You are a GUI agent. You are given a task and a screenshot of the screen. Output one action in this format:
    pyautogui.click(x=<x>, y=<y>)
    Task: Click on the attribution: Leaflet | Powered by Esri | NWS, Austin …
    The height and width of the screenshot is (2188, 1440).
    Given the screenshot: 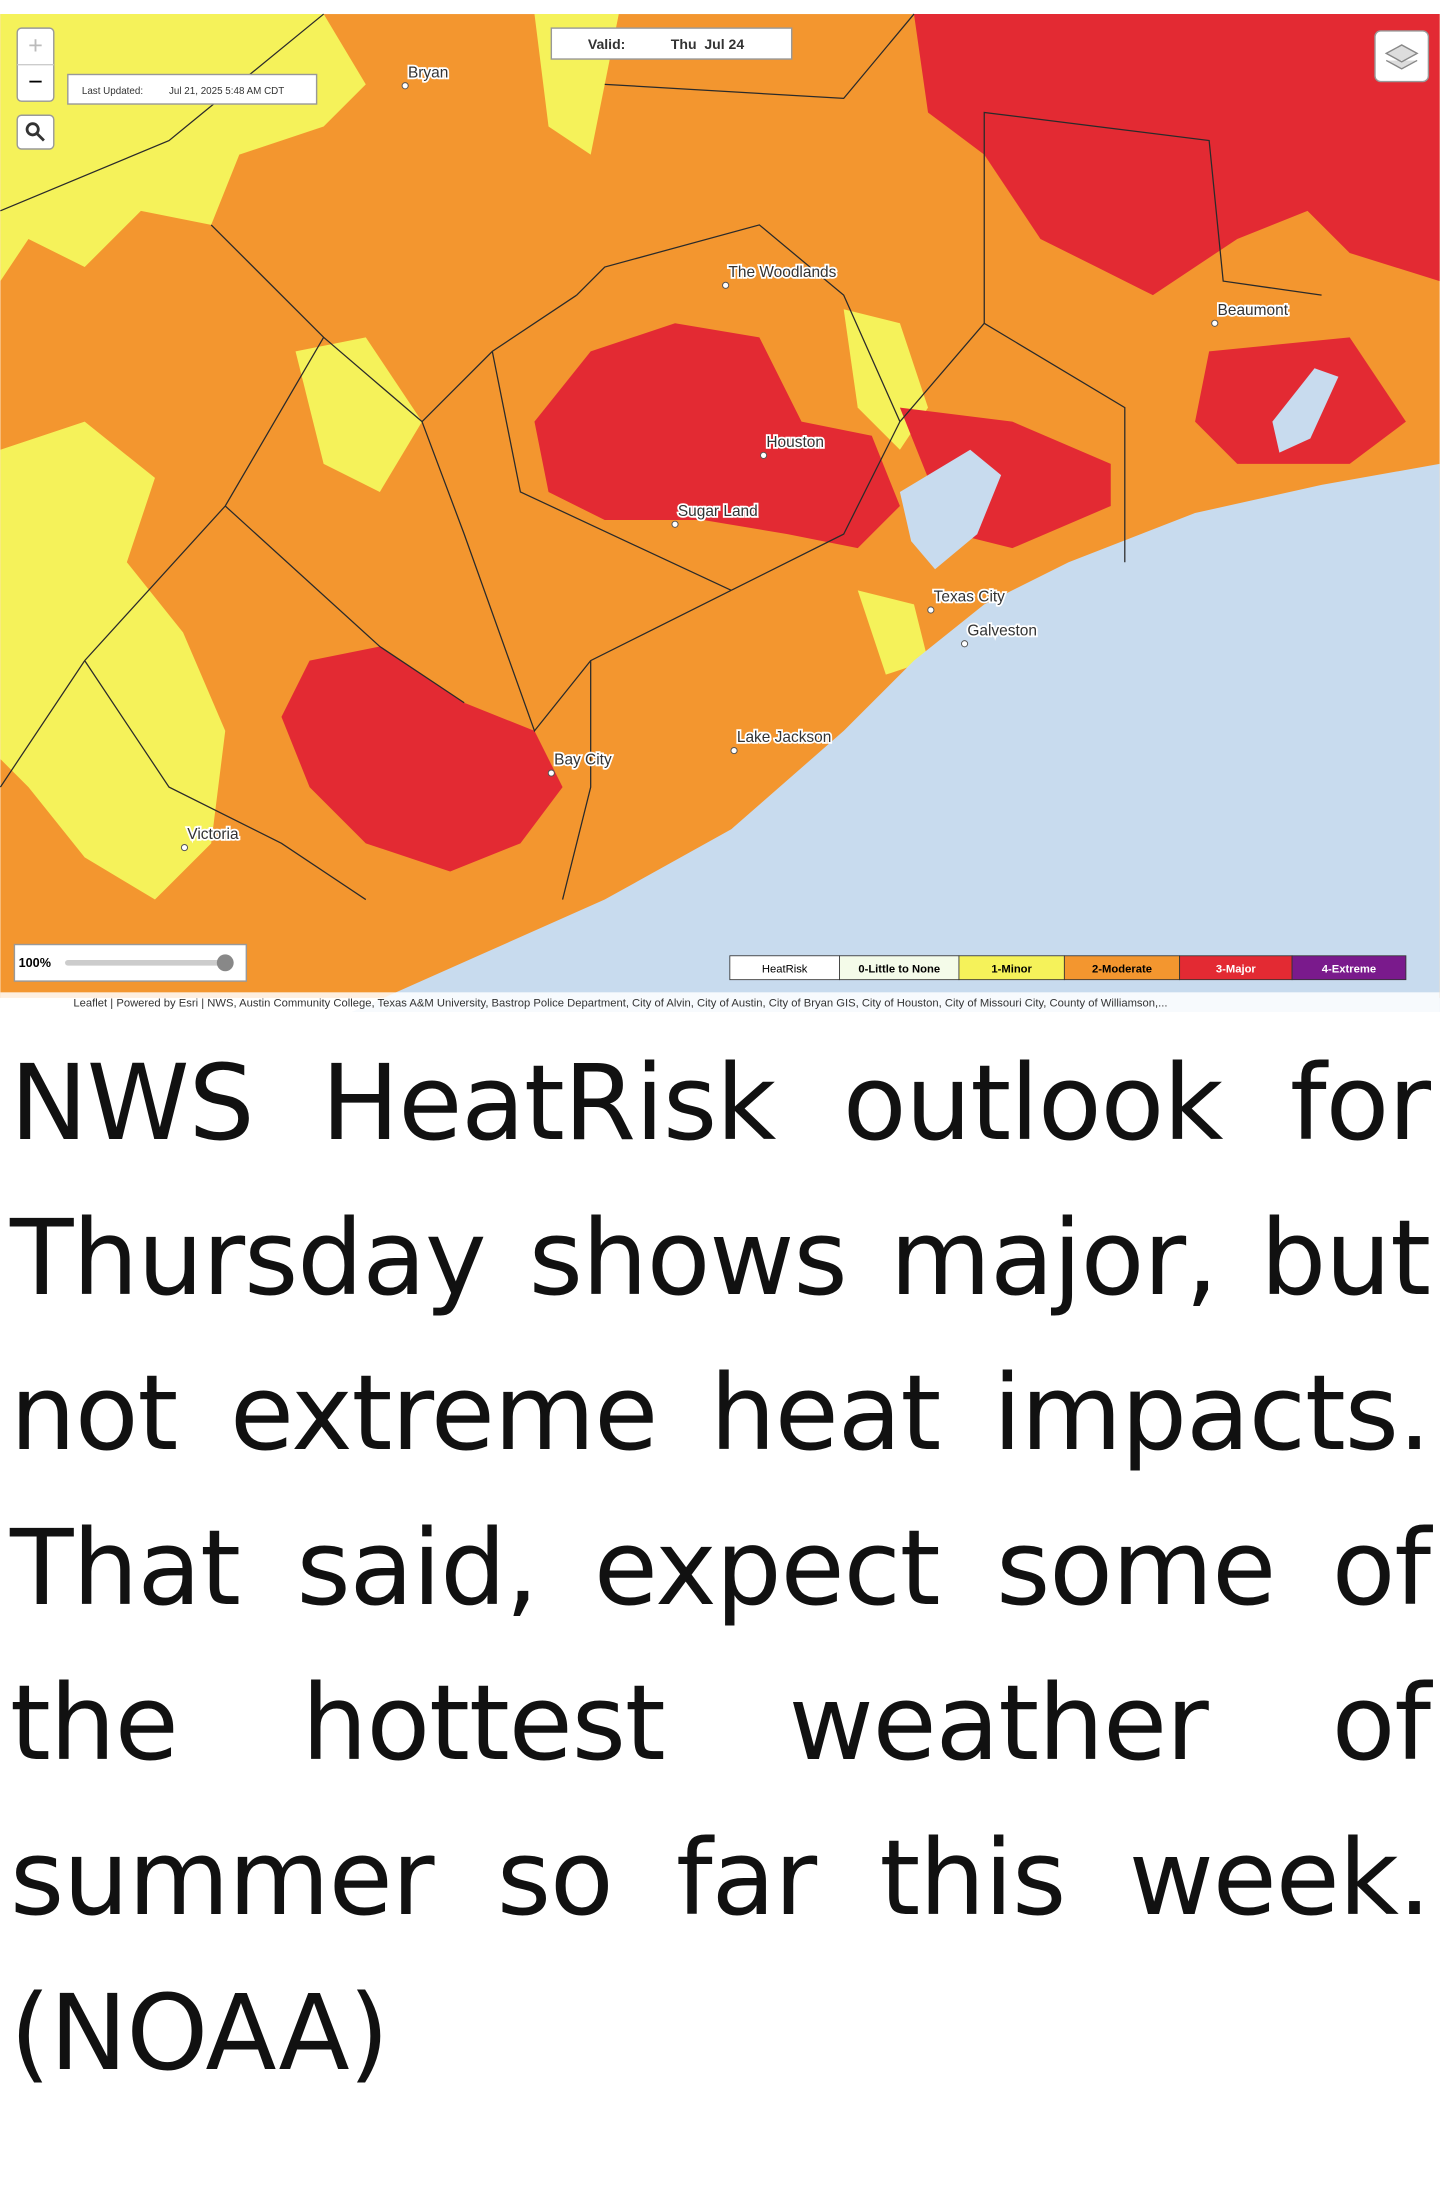 What is the action you would take?
    pyautogui.click(x=620, y=1003)
    